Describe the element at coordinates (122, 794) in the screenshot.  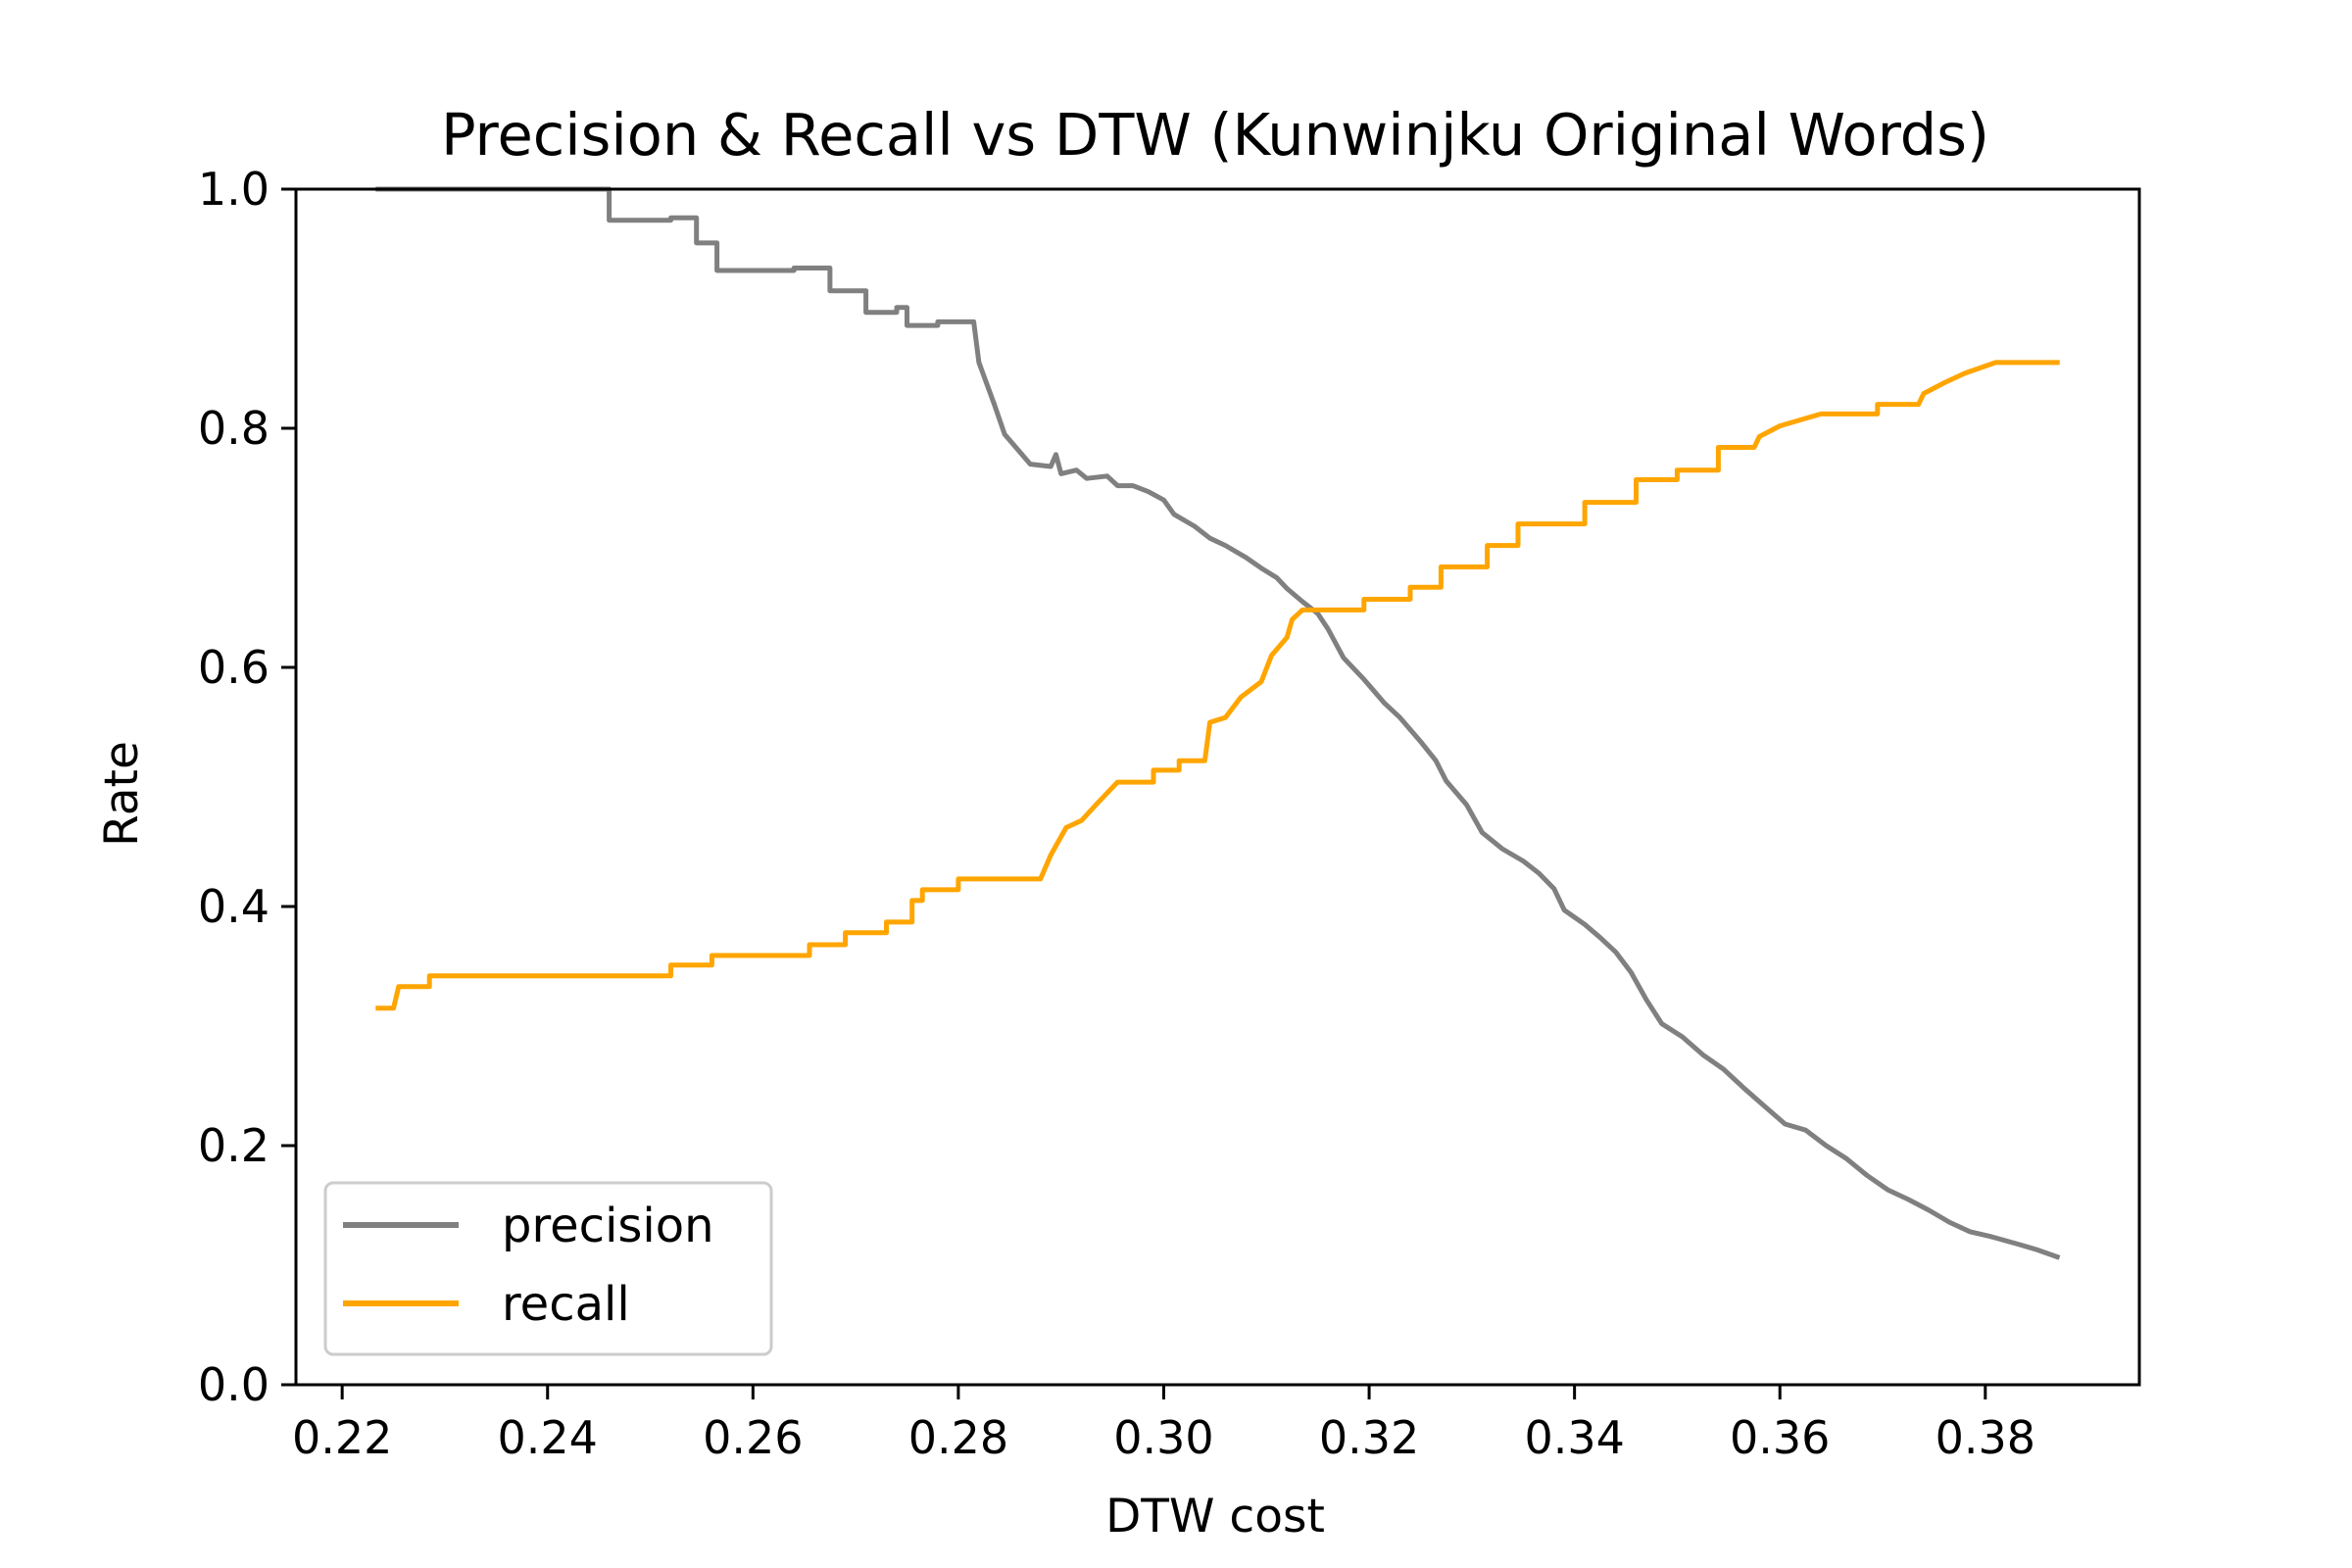
I see `y-axis-label: Rate` at that location.